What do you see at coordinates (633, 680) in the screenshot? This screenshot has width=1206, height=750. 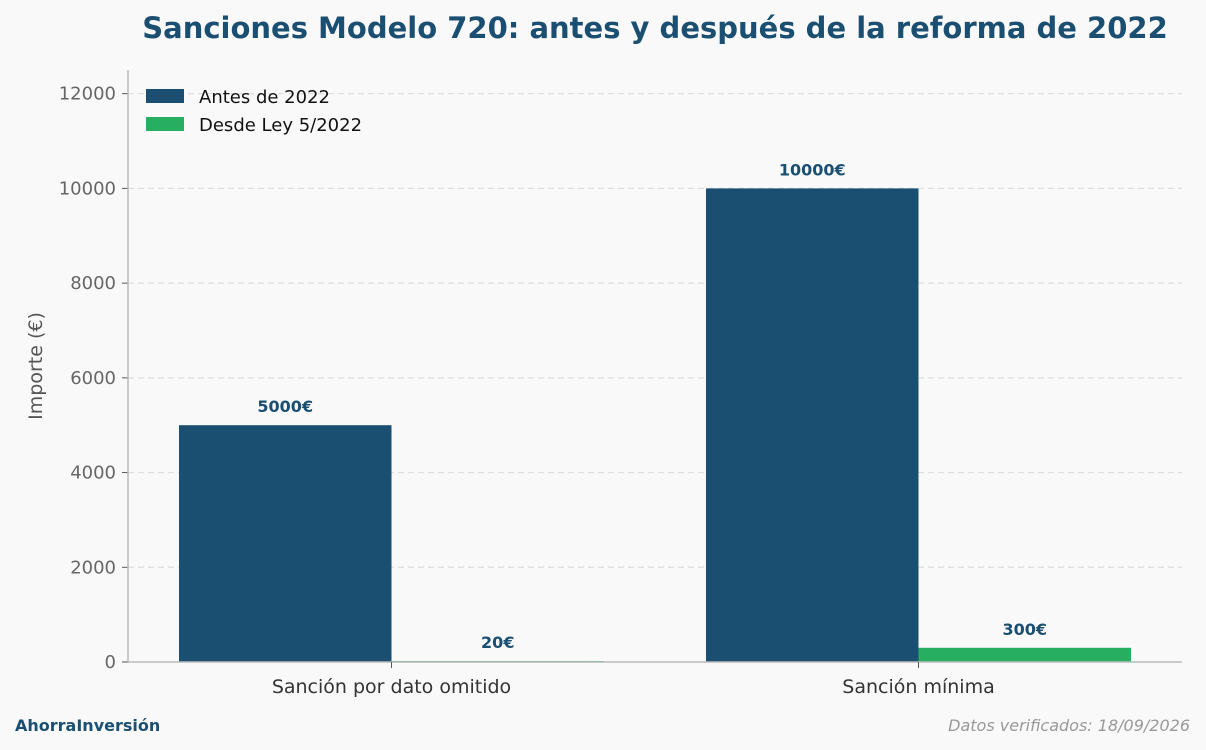 I see `x-axis-ticks: Sanción por dato omitido Sanción mínima` at bounding box center [633, 680].